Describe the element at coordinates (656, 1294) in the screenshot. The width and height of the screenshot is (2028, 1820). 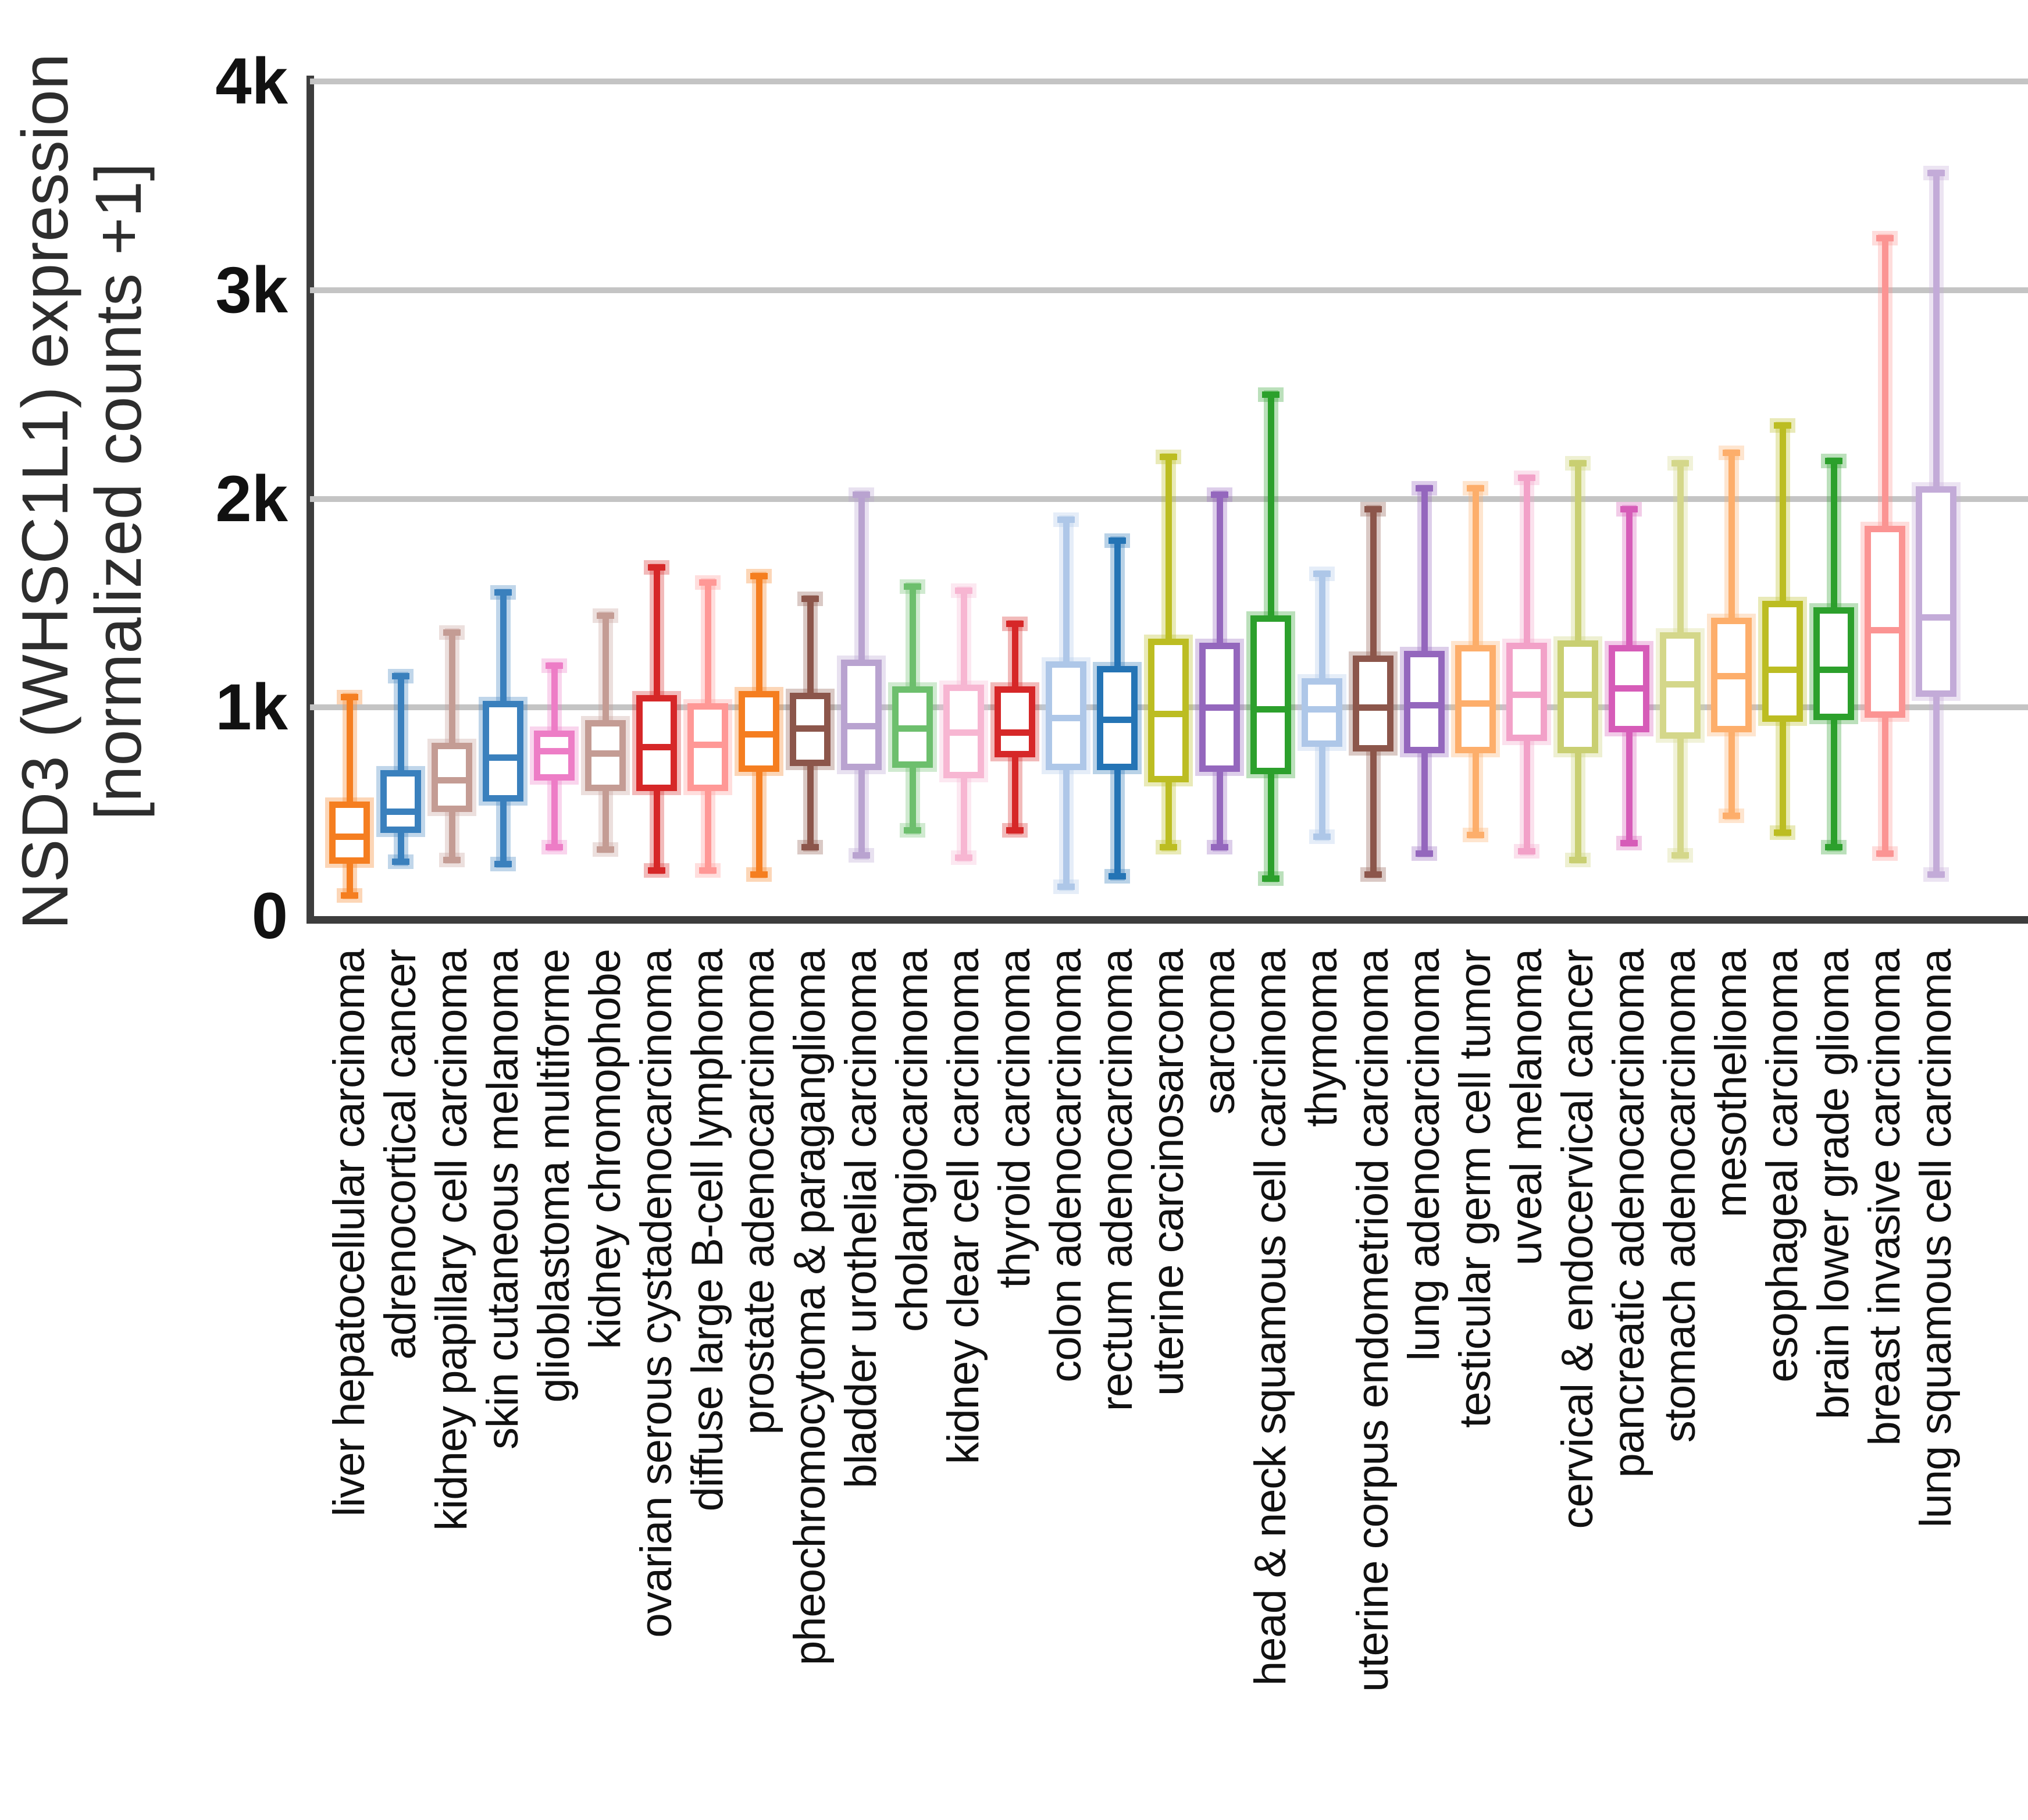
I see `x-tick-label: ovarian serous cystadenocarcinoma` at that location.